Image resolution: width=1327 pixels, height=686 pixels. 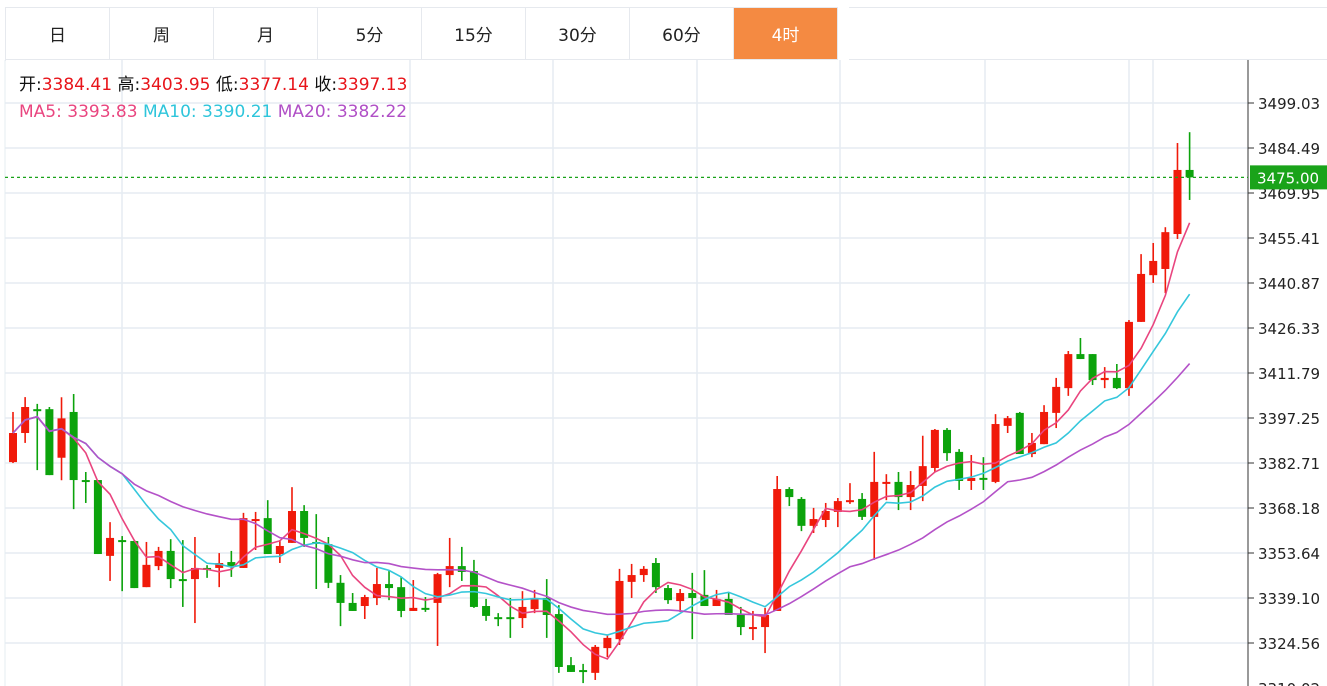 What do you see at coordinates (1289, 149) in the screenshot?
I see `y-tick-label: 3484.49` at bounding box center [1289, 149].